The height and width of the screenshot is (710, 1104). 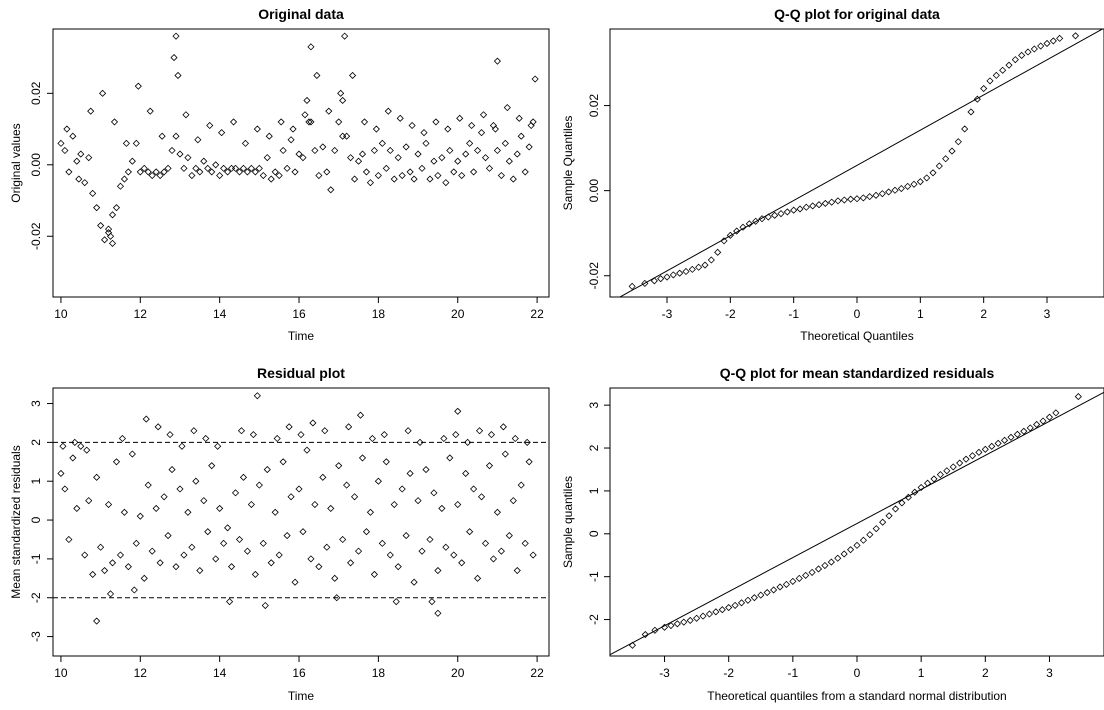 What do you see at coordinates (379, 673) in the screenshot?
I see `x-tick-label: 18` at bounding box center [379, 673].